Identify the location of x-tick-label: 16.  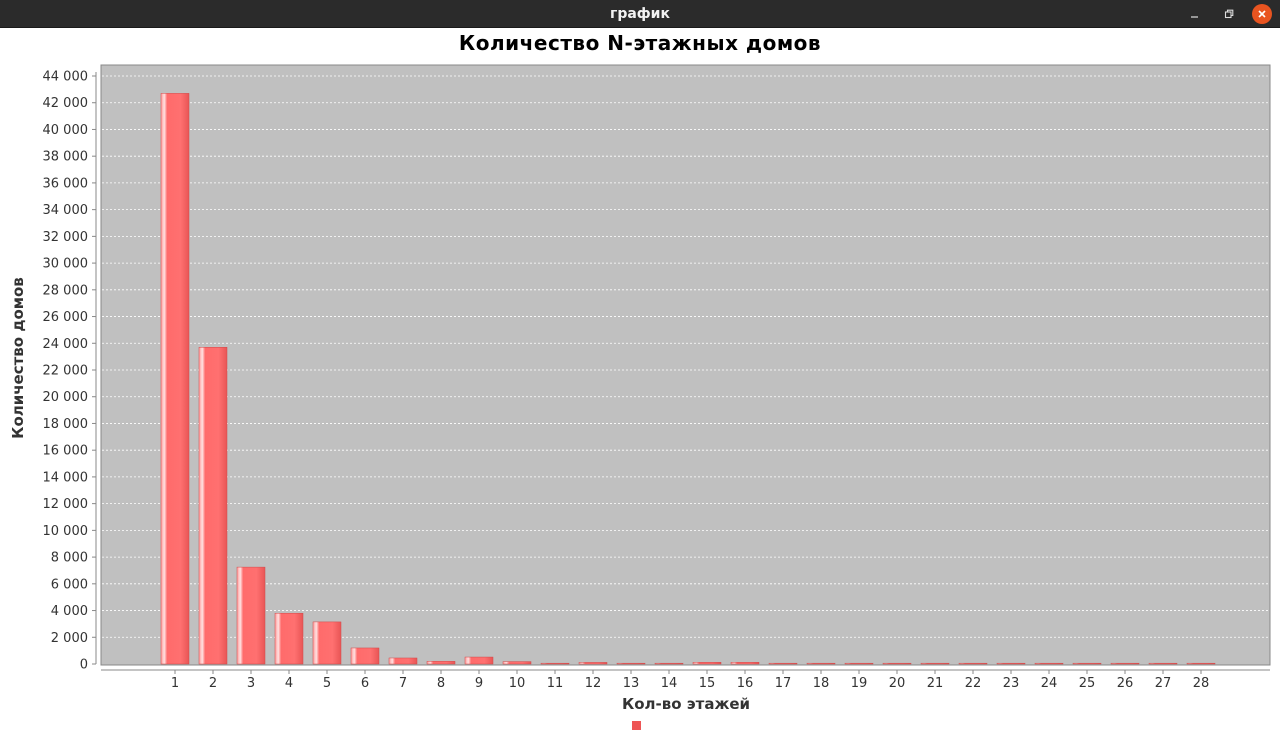
(745, 683).